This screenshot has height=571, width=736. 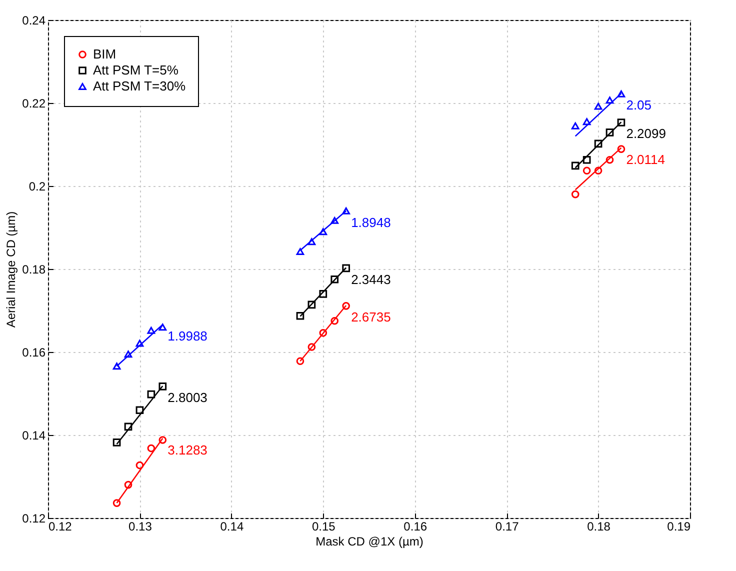 What do you see at coordinates (232, 527) in the screenshot?
I see `x-tick-label: 0.14` at bounding box center [232, 527].